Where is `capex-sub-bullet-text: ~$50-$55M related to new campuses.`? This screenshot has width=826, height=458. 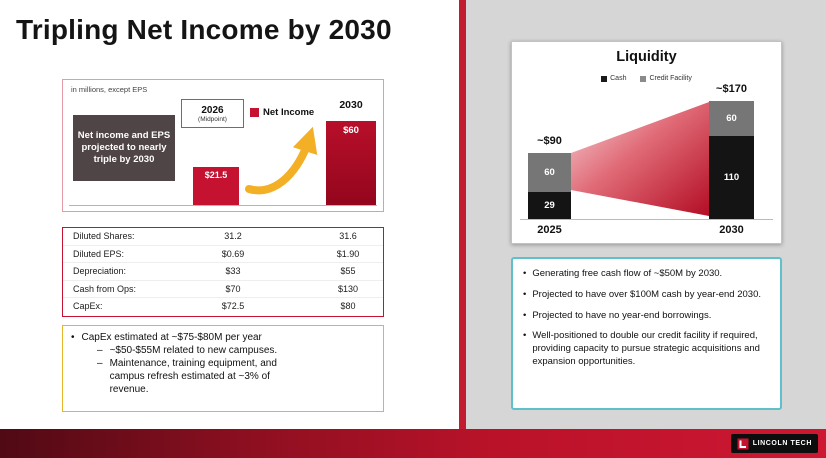
capex-sub-bullet-text: ~$50-$55M related to new campuses. is located at coordinates (193, 350).